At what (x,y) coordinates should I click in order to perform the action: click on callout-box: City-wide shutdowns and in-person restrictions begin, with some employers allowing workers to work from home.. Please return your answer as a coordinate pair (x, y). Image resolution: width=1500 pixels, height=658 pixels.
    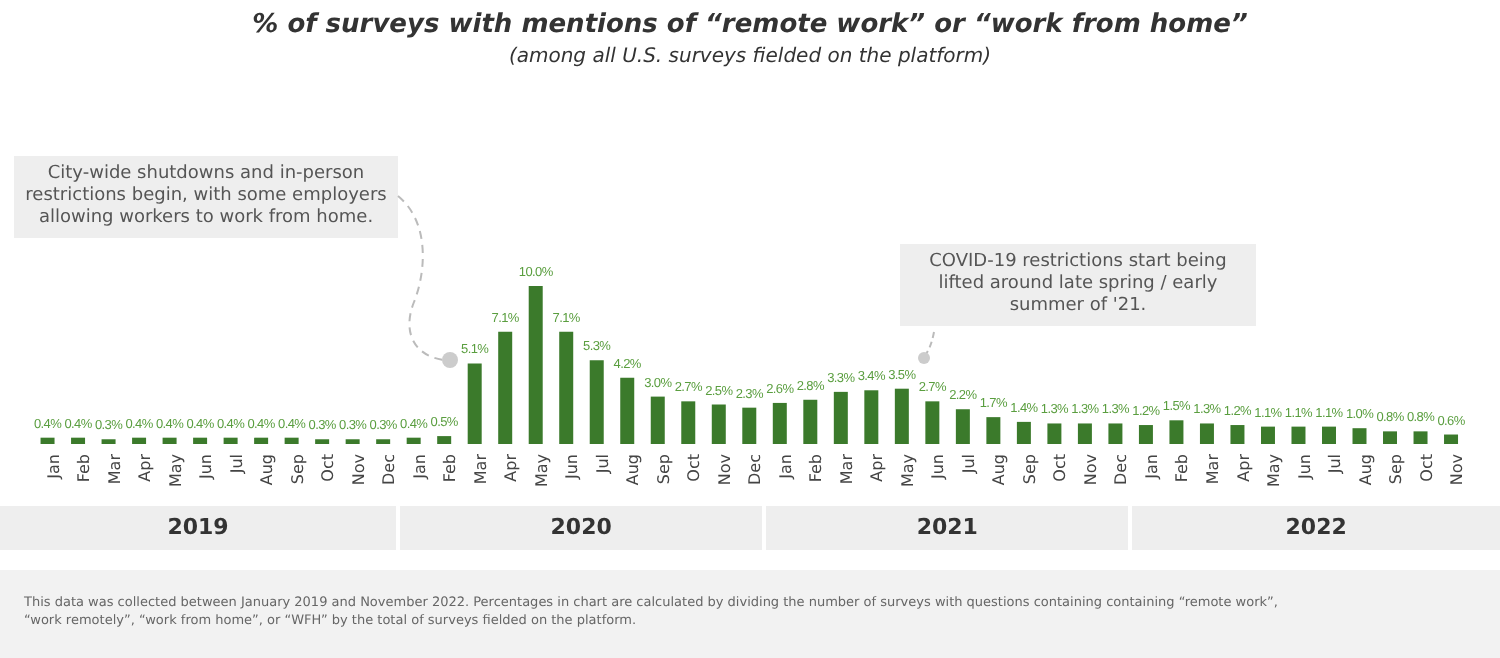
    Looking at the image, I should click on (206, 197).